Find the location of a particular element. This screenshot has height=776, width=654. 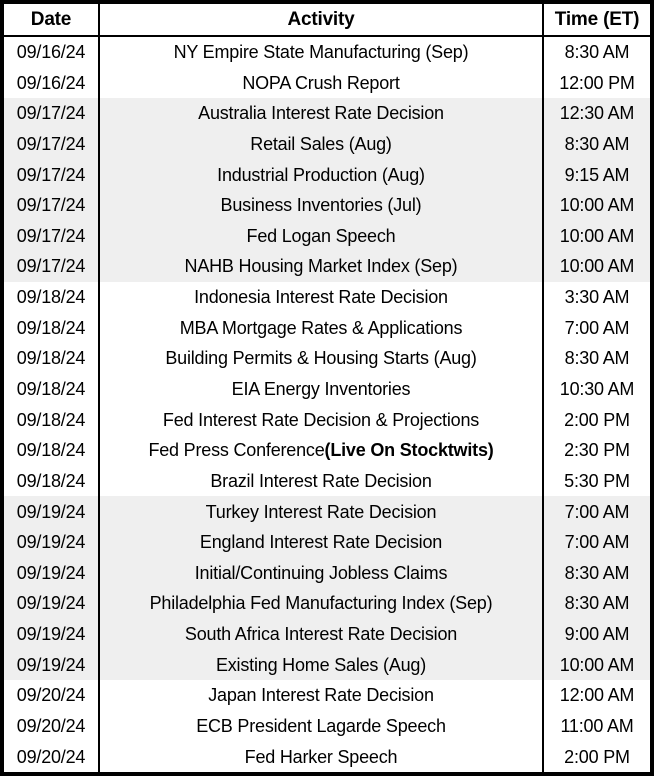

activity-text: Japan Interest Rate Decision is located at coordinates (321, 695).